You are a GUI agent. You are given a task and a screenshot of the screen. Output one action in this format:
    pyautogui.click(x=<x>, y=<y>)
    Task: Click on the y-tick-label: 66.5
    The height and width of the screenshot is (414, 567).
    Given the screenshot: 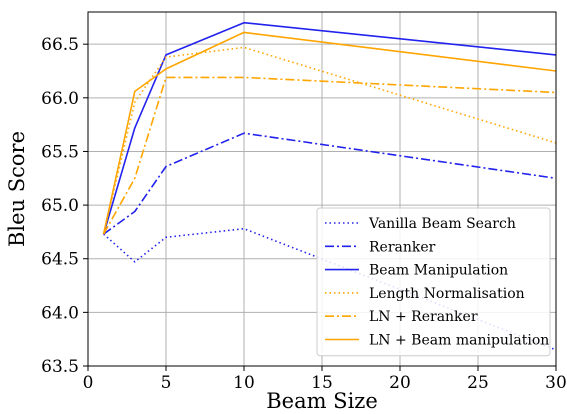 What is the action you would take?
    pyautogui.click(x=60, y=45)
    